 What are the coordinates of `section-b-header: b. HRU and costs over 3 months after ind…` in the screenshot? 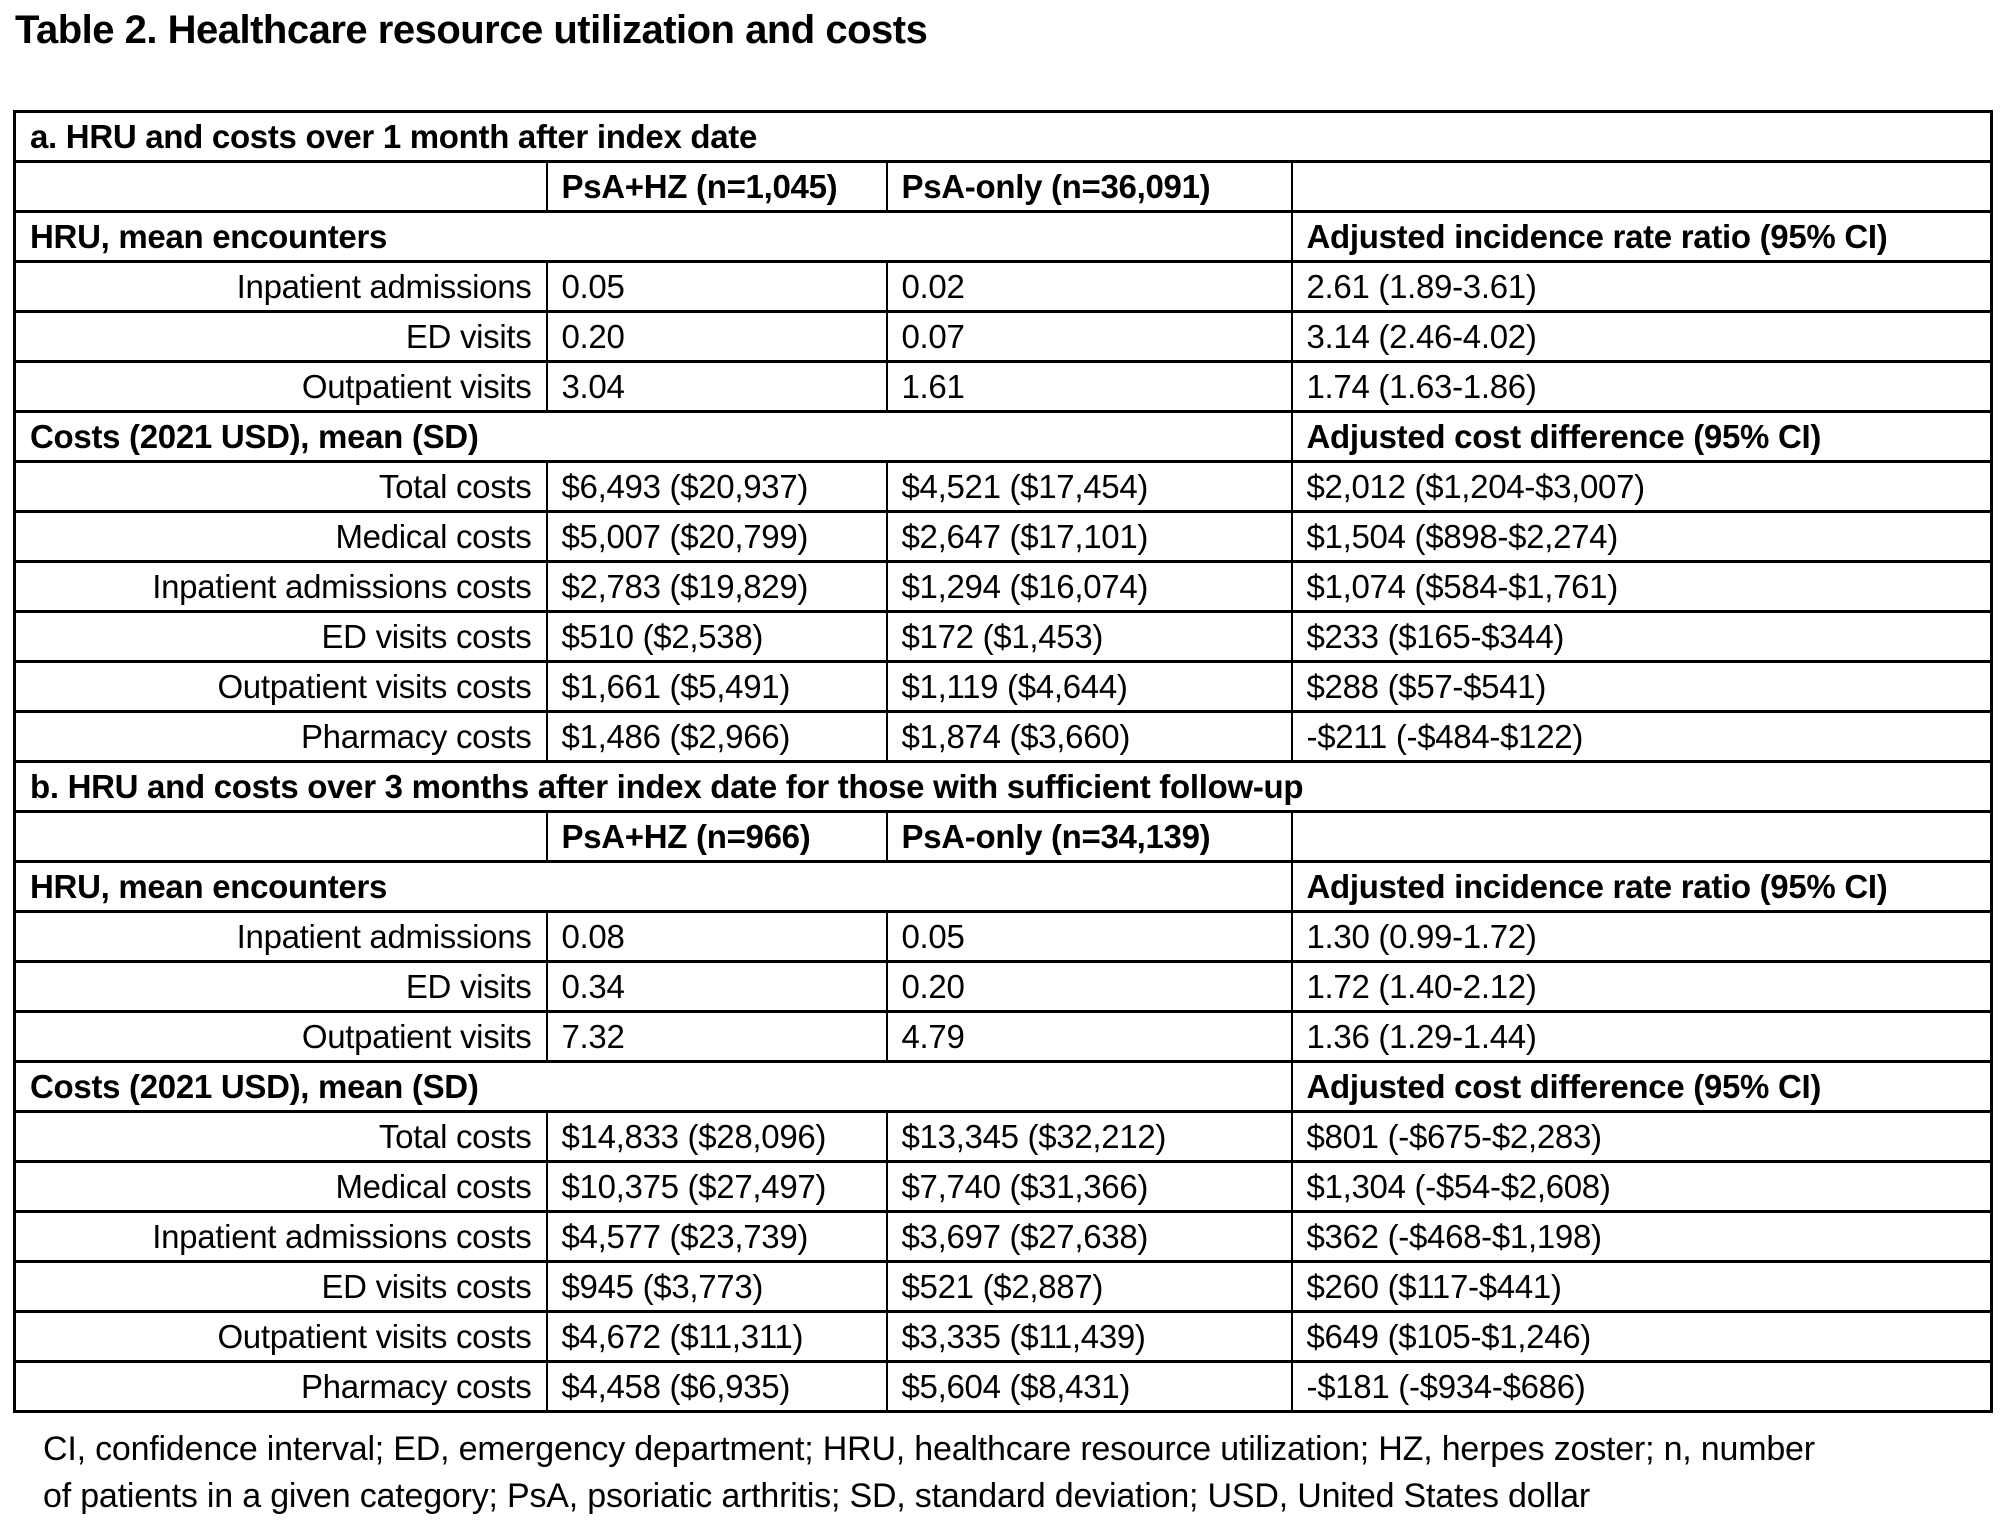 It's located at (1003, 786).